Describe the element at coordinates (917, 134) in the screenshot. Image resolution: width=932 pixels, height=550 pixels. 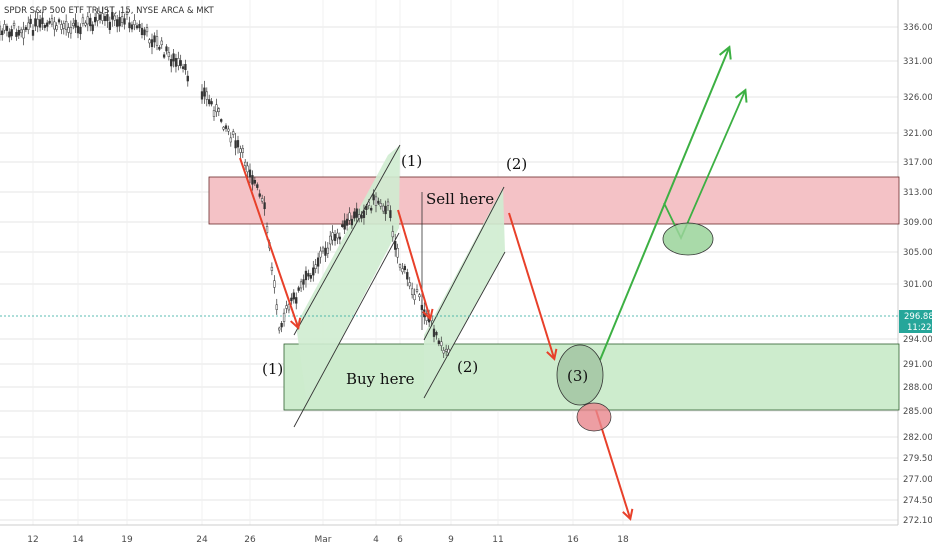
I see `y-tick-label: 321.00` at that location.